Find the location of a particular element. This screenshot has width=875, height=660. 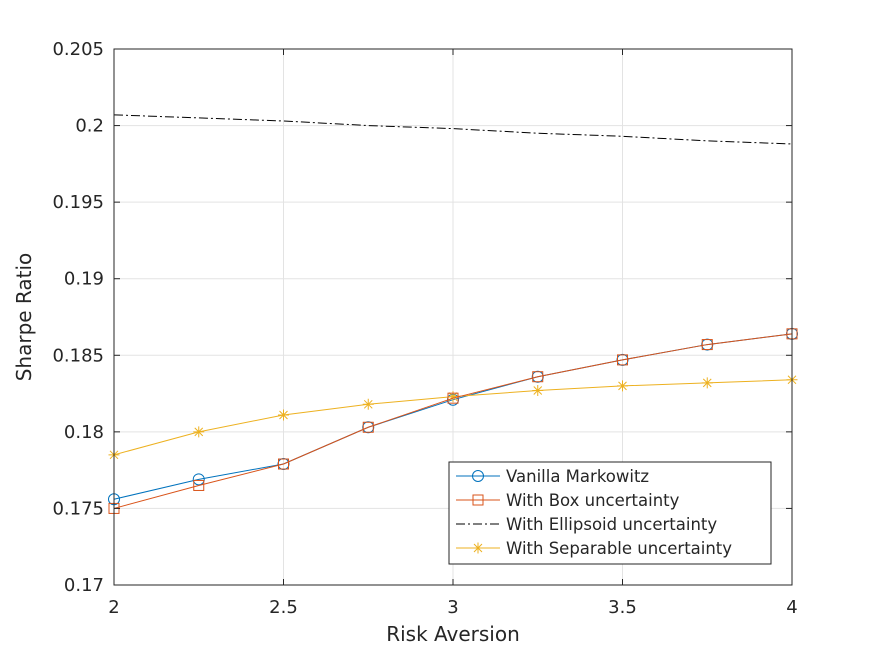

y-axis-label: Sharpe Ratio is located at coordinates (24, 317).